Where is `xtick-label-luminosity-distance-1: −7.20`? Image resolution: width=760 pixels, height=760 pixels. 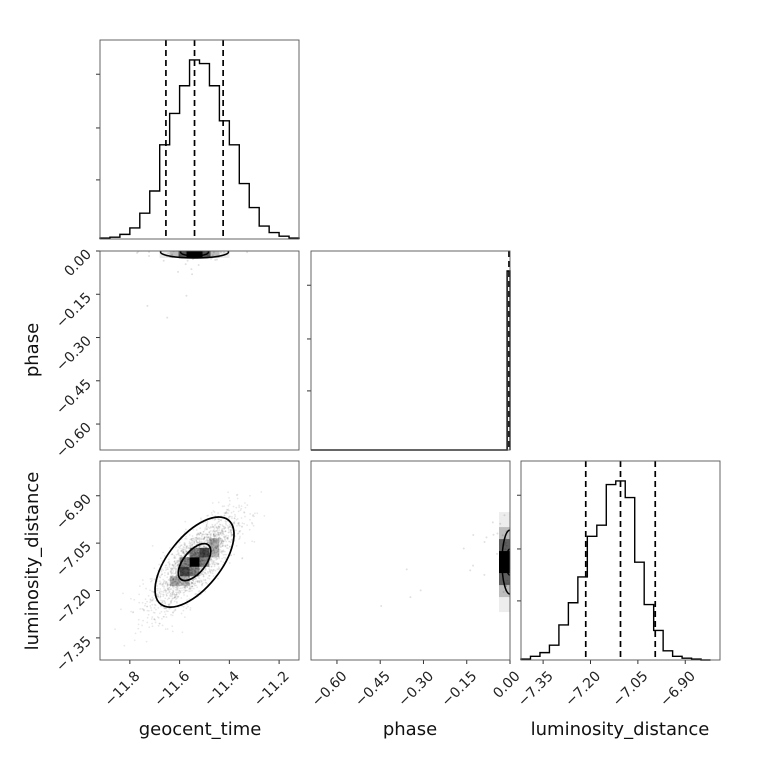
xtick-label-luminosity-distance-1: −7.20 is located at coordinates (583, 689).